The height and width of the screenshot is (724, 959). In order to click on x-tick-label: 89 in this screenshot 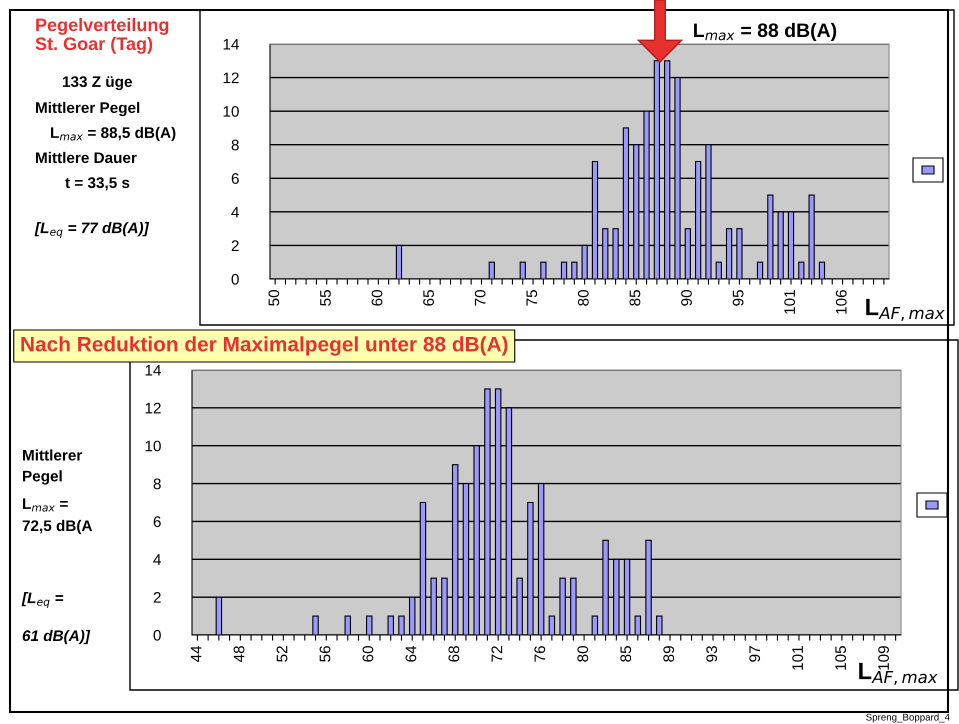, I will do `click(668, 654)`.